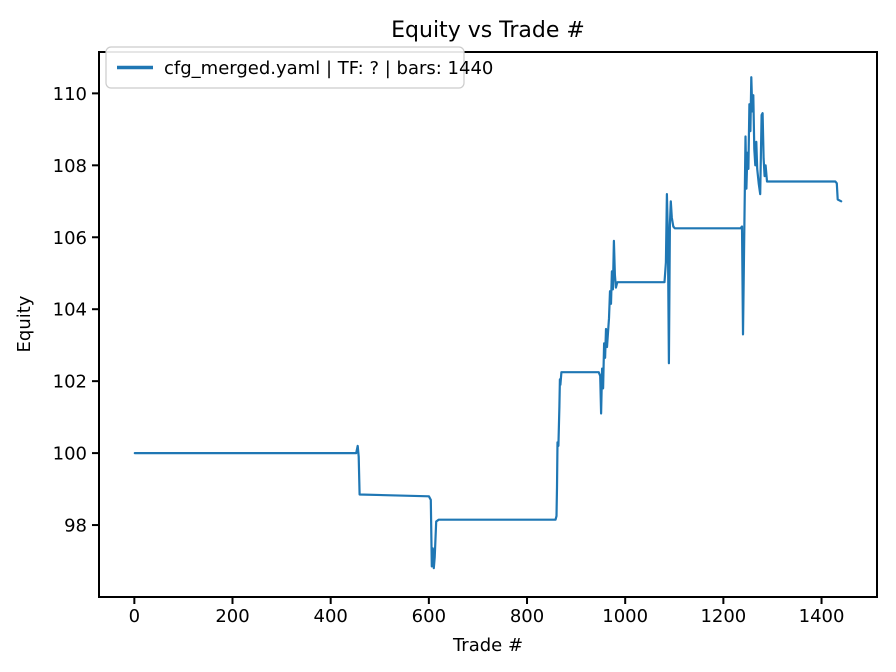  I want to click on legend: cfg_merged.yaml | TF: ? | bars: 1440, so click(299, 67).